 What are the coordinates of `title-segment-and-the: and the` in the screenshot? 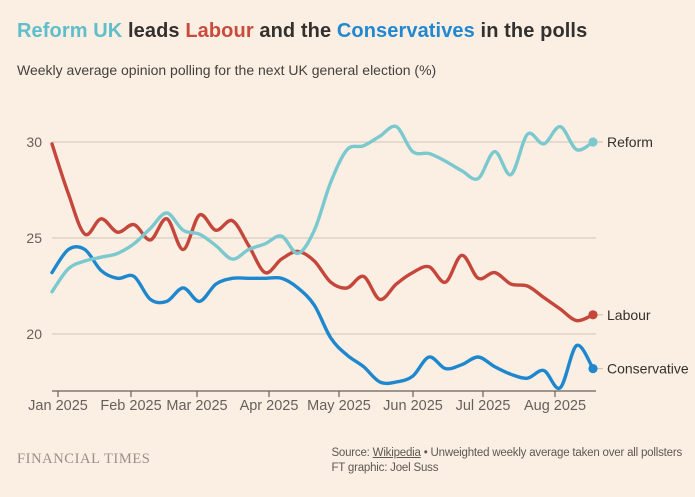 It's located at (295, 31).